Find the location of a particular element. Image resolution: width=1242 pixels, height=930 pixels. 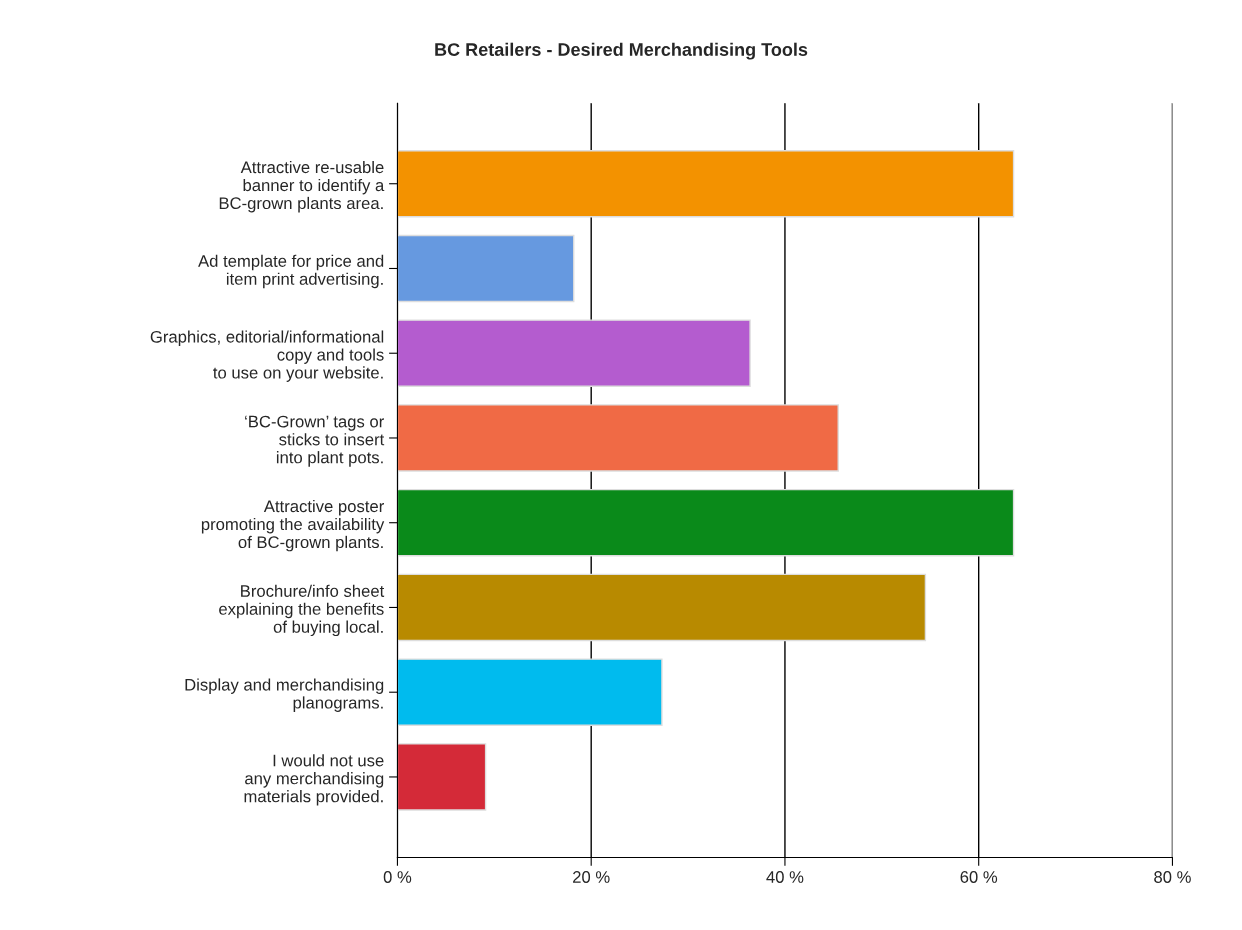

y-tick-label: Graphics, editorial/informational copy and tools to use on your website. is located at coordinates (267, 356).